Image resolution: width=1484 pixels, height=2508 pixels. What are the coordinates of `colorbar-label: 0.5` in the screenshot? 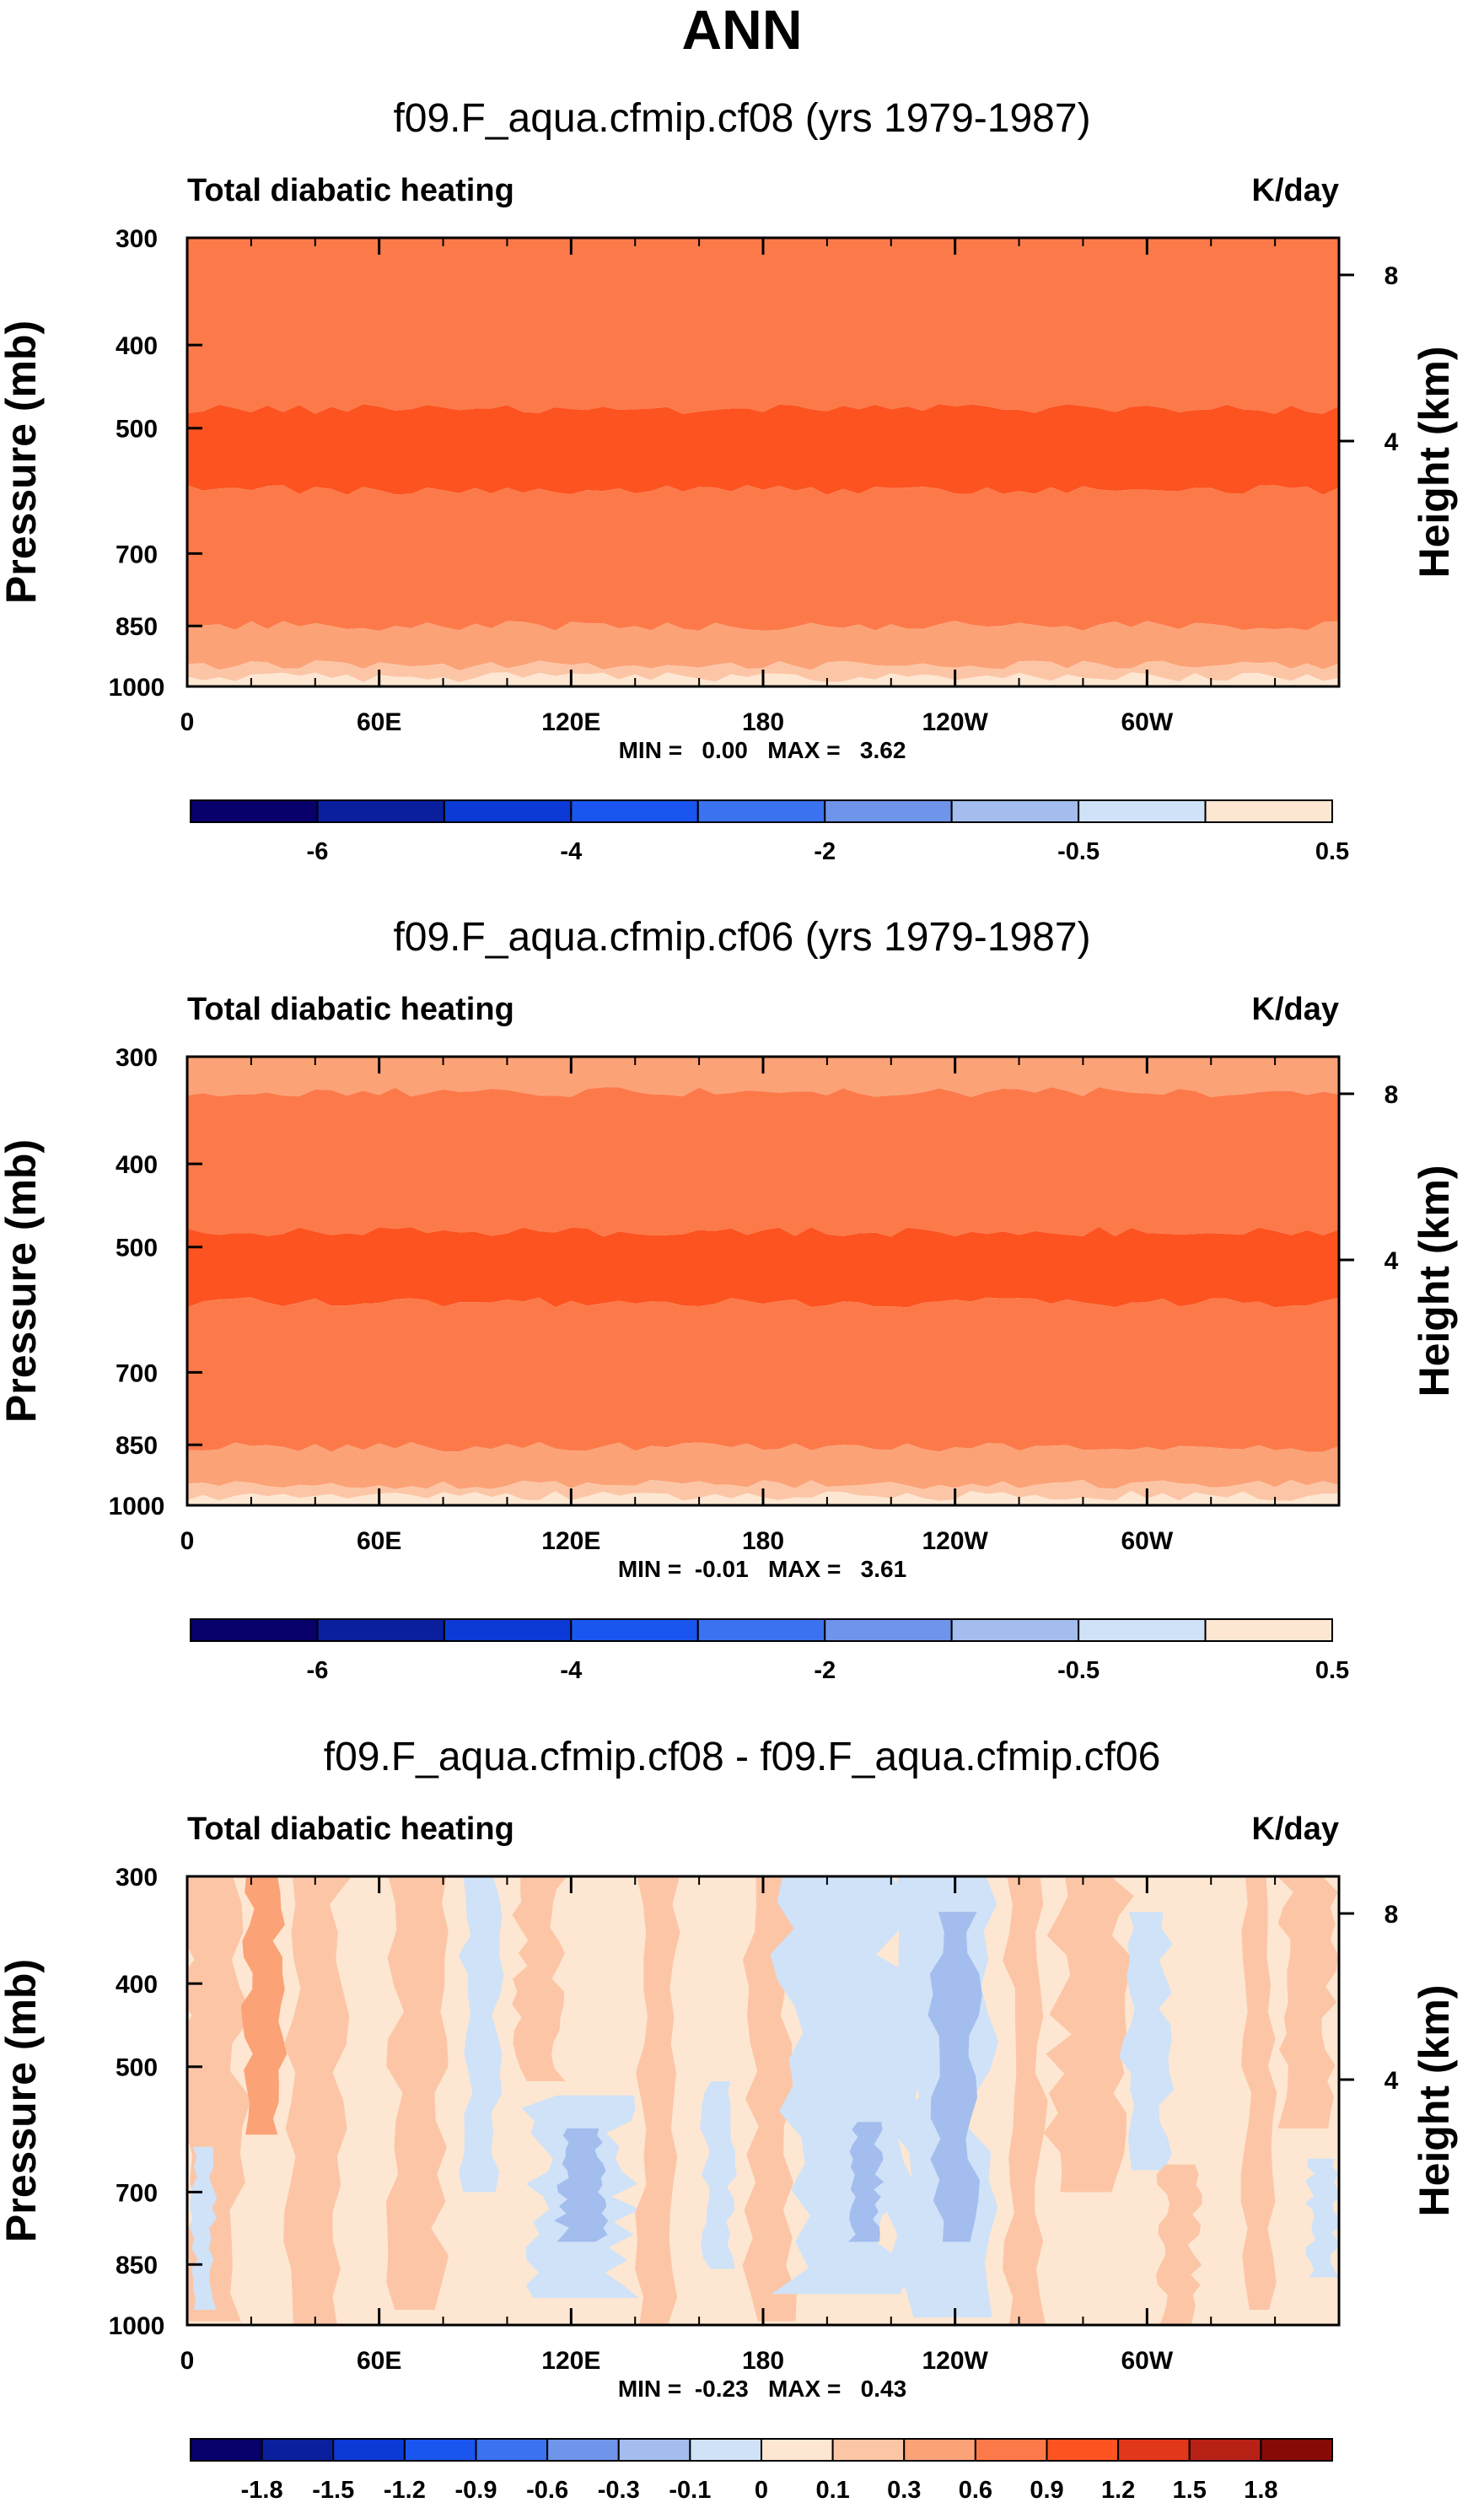 It's located at (1332, 851).